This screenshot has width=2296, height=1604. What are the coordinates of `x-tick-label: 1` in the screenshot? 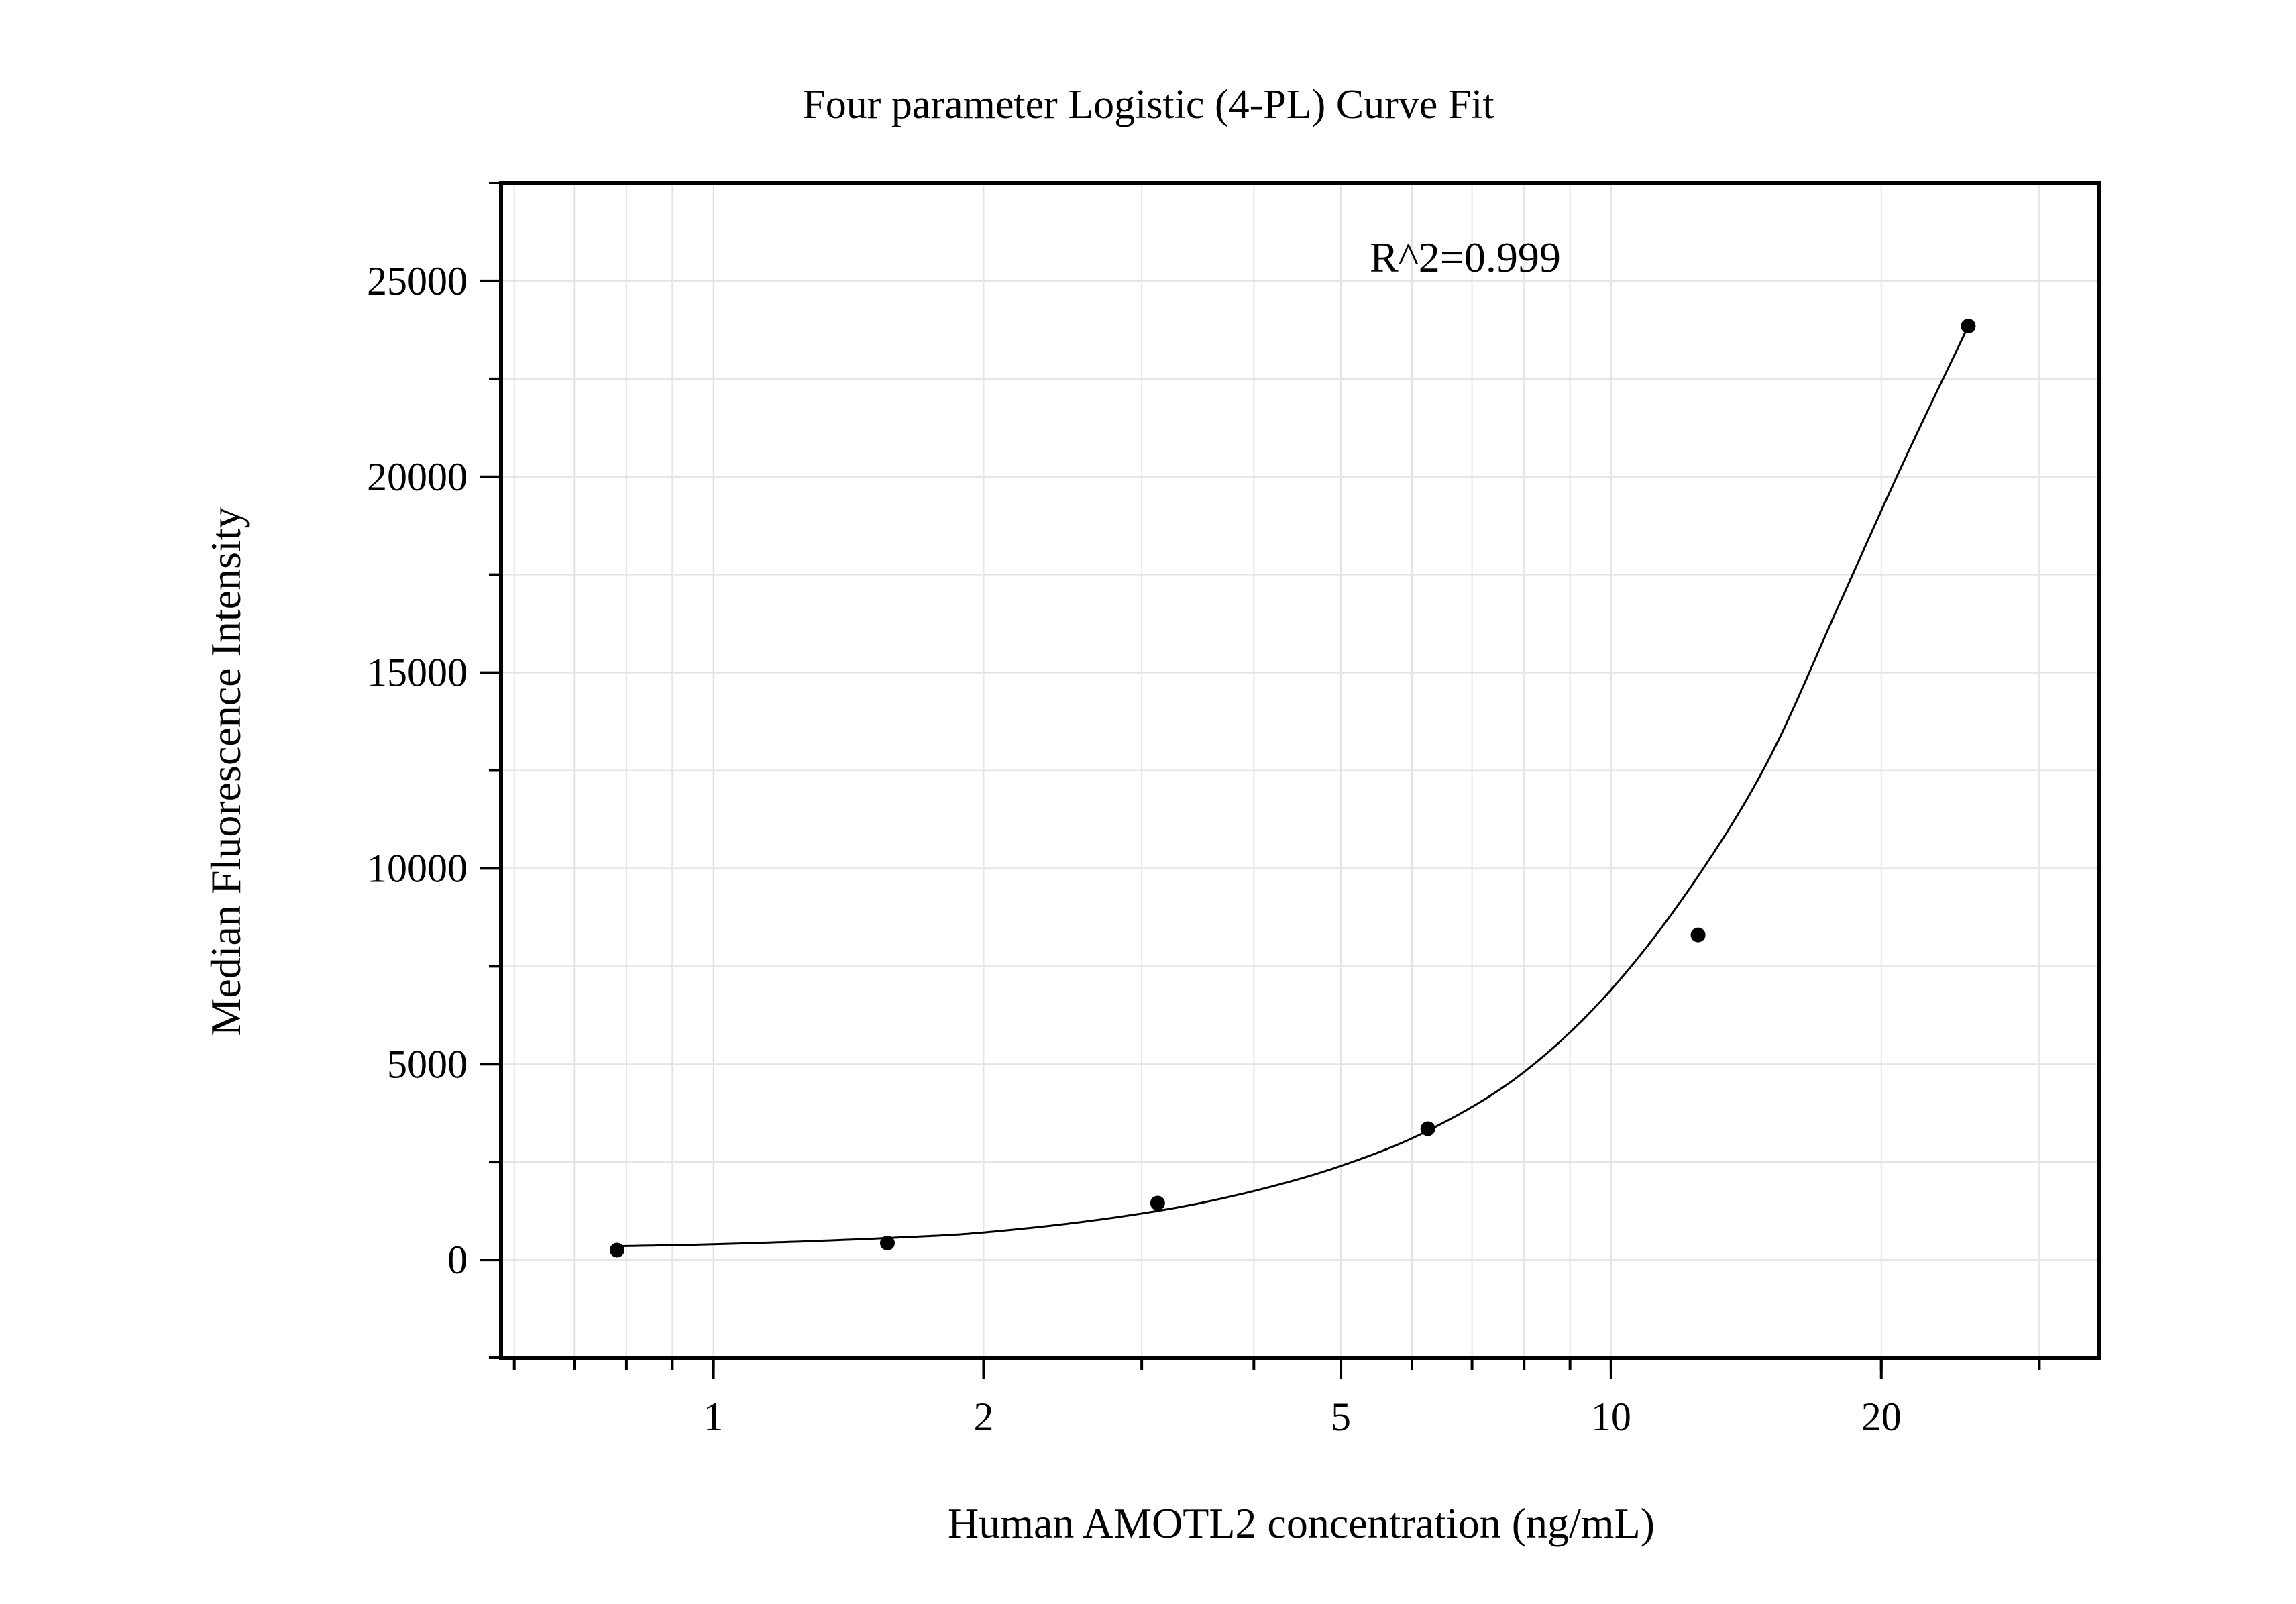 It's located at (714, 1417).